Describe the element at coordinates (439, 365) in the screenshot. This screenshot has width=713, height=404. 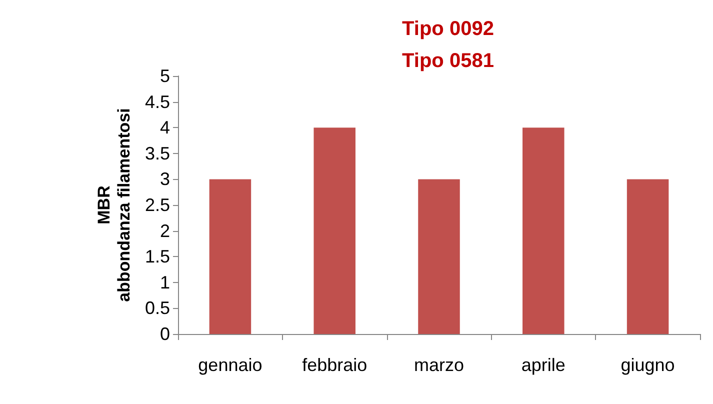
I see `x-tick-label: marzo` at that location.